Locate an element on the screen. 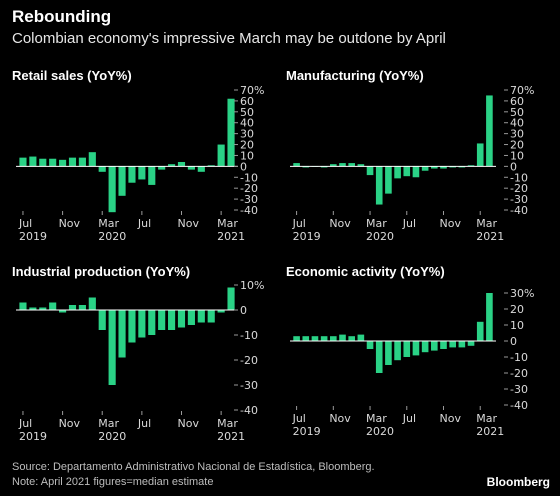 This screenshot has width=560, height=496. y-tick-label-manufacturing: 30 is located at coordinates (517, 134).